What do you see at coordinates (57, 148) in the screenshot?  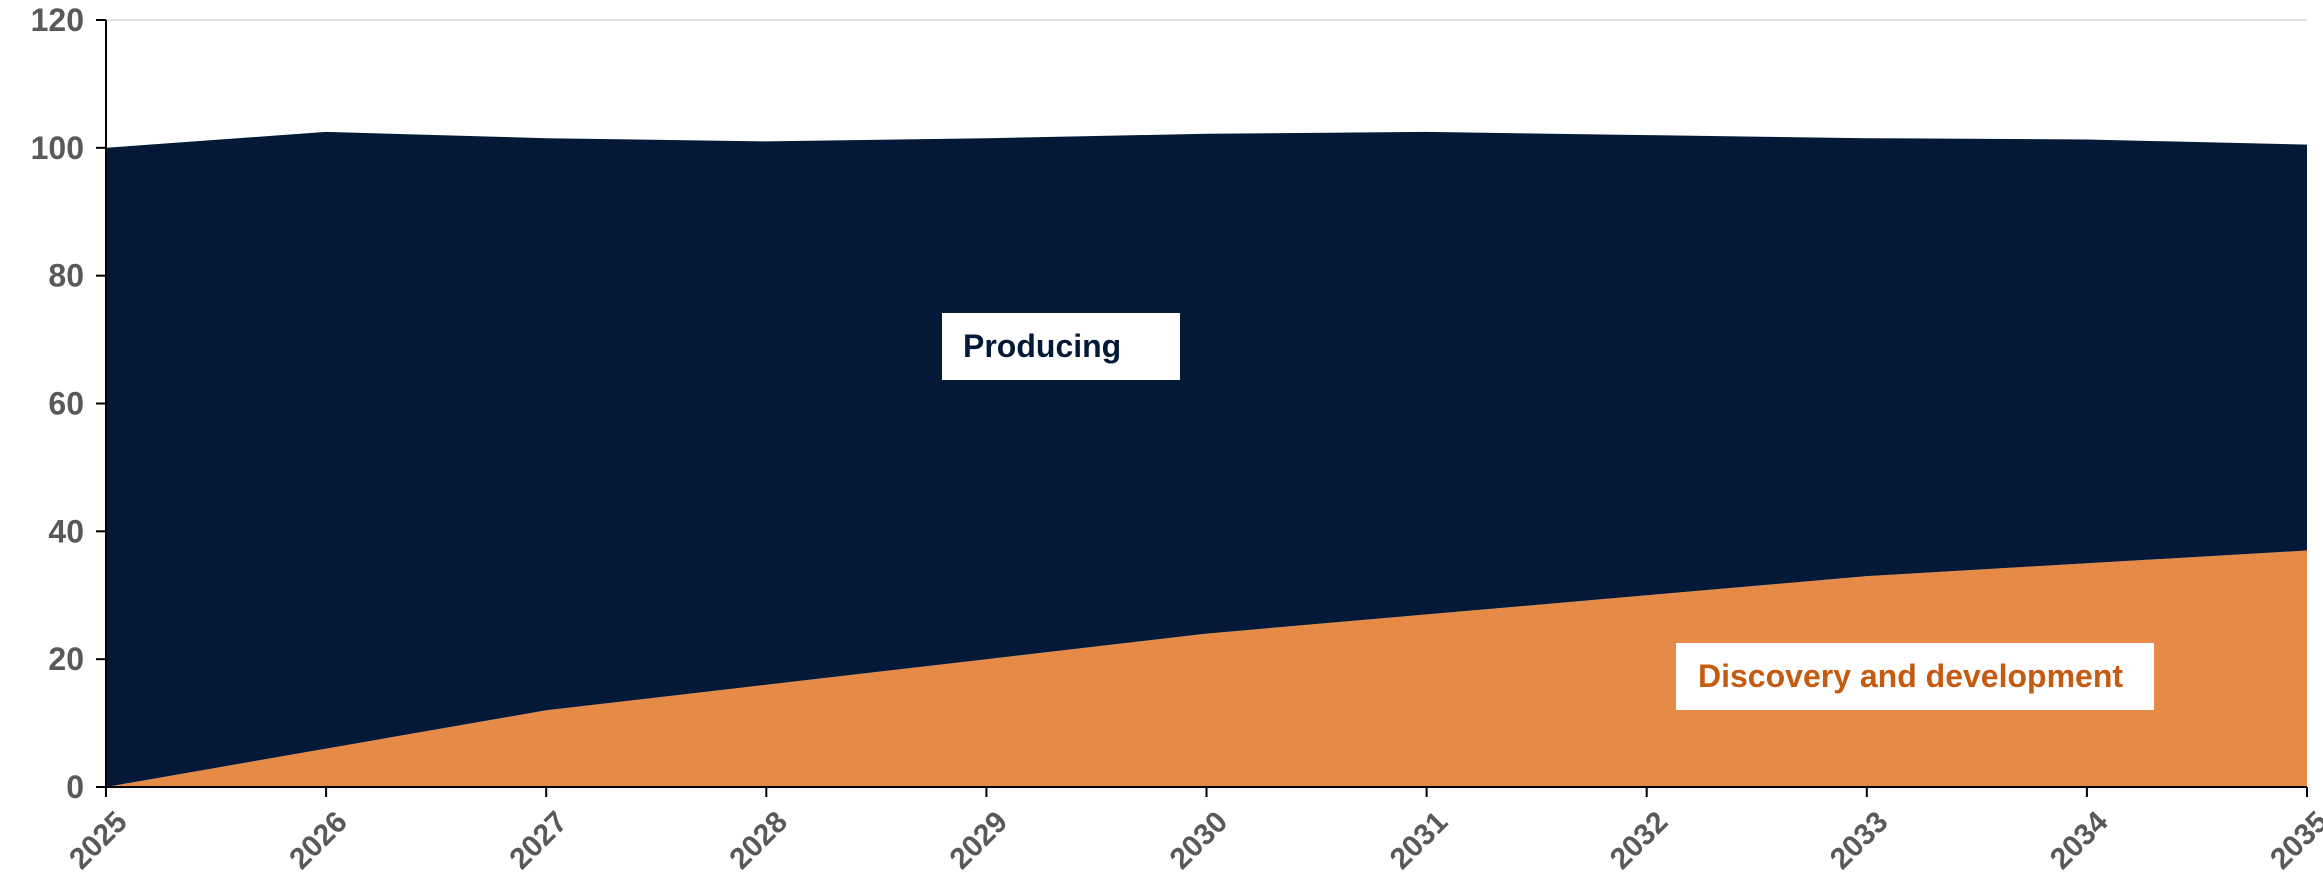 I see `y-tick-label: 100` at bounding box center [57, 148].